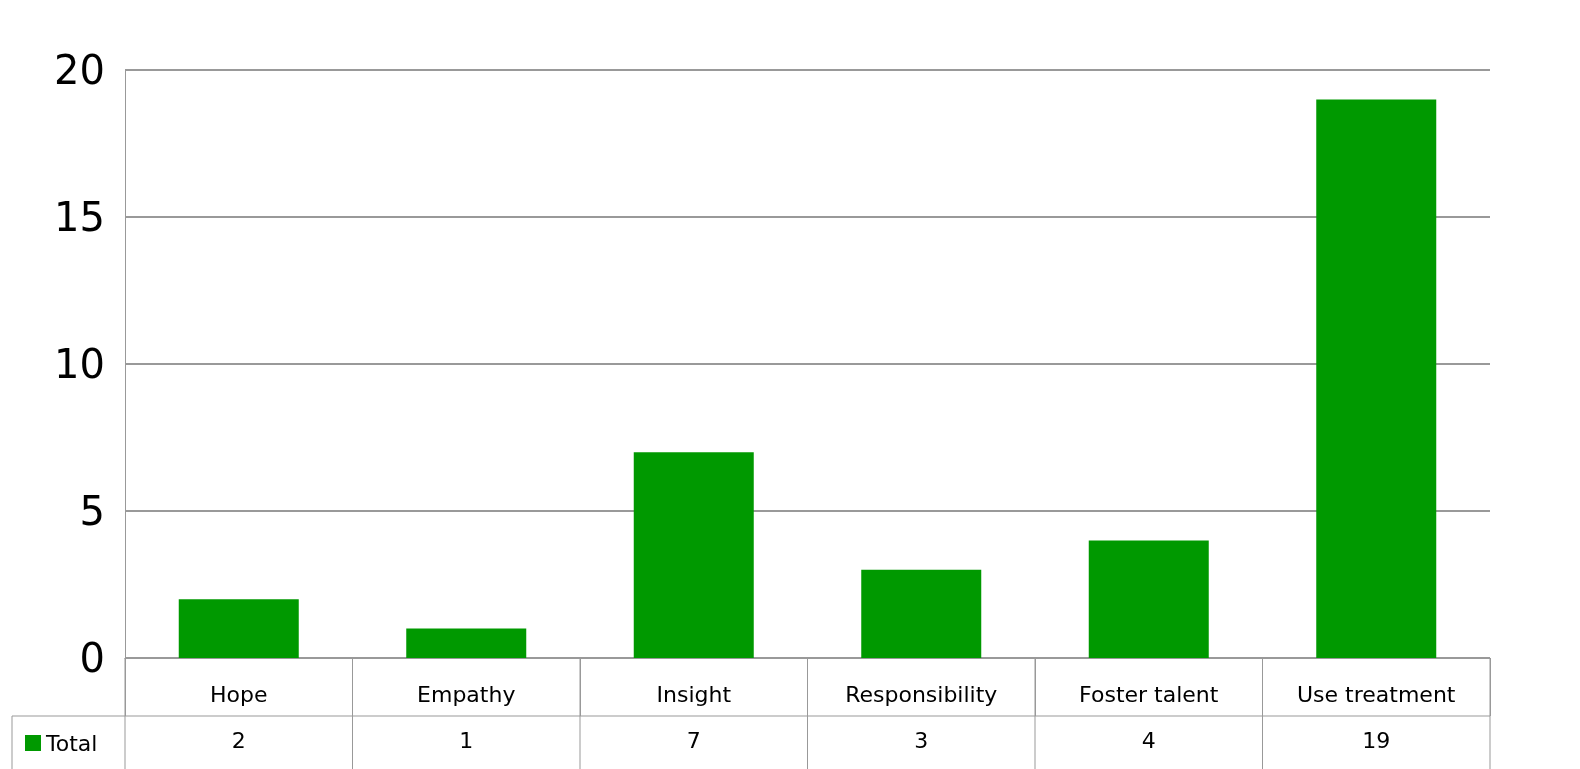 The width and height of the screenshot is (1580, 769). Describe the element at coordinates (92, 658) in the screenshot. I see `y-tick-label: 0` at that location.